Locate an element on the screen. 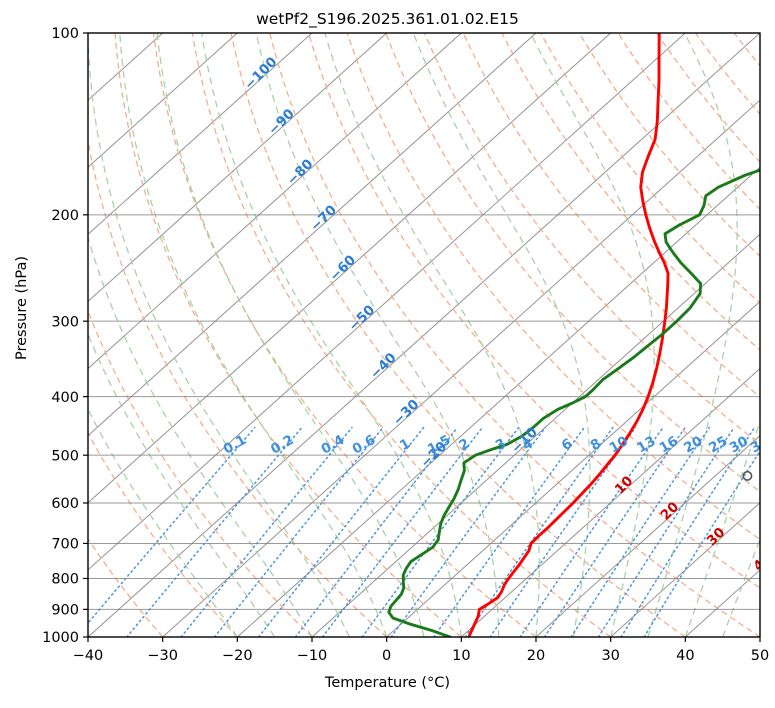 This screenshot has height=708, width=775. y-tick-label: 300 is located at coordinates (65, 322).